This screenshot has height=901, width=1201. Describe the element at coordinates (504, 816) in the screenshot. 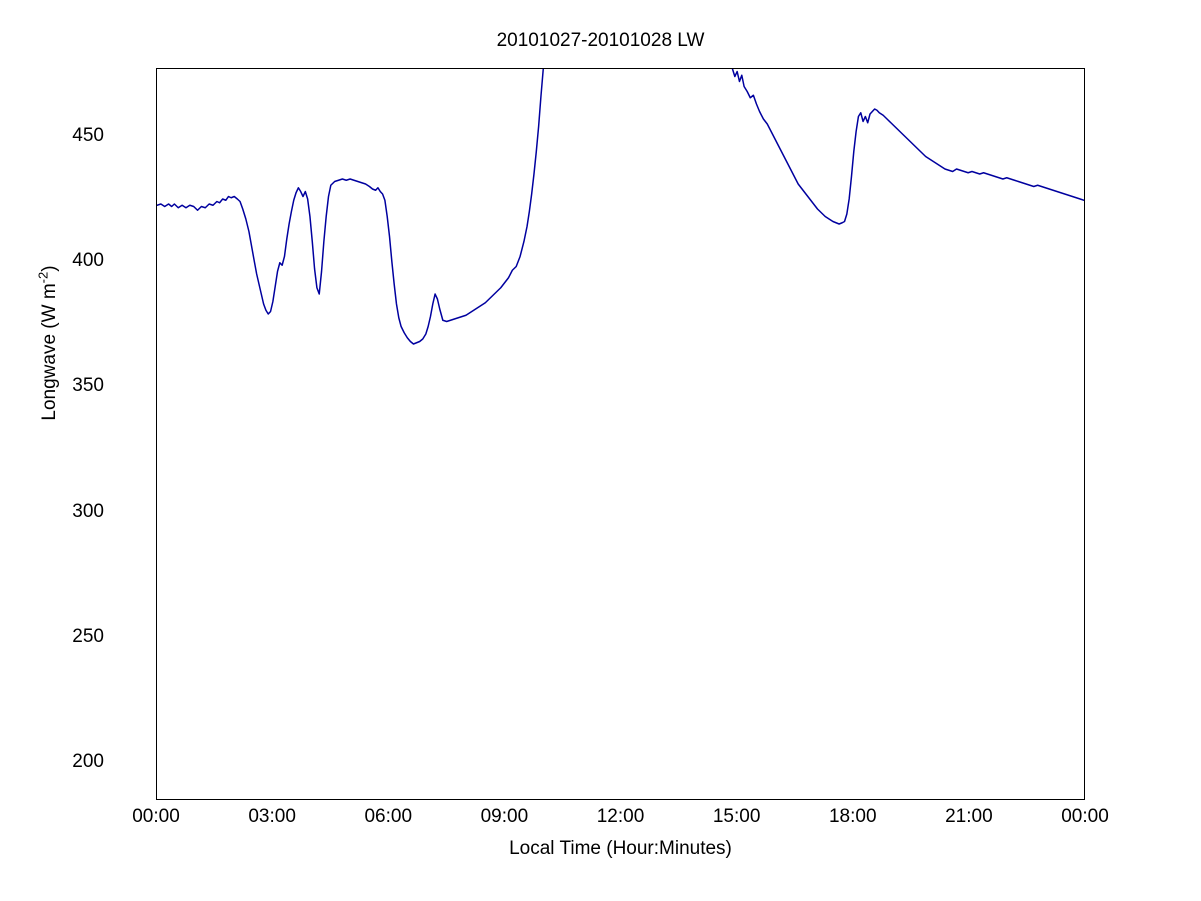

I see `x-axis-tick-label: 09:00` at that location.